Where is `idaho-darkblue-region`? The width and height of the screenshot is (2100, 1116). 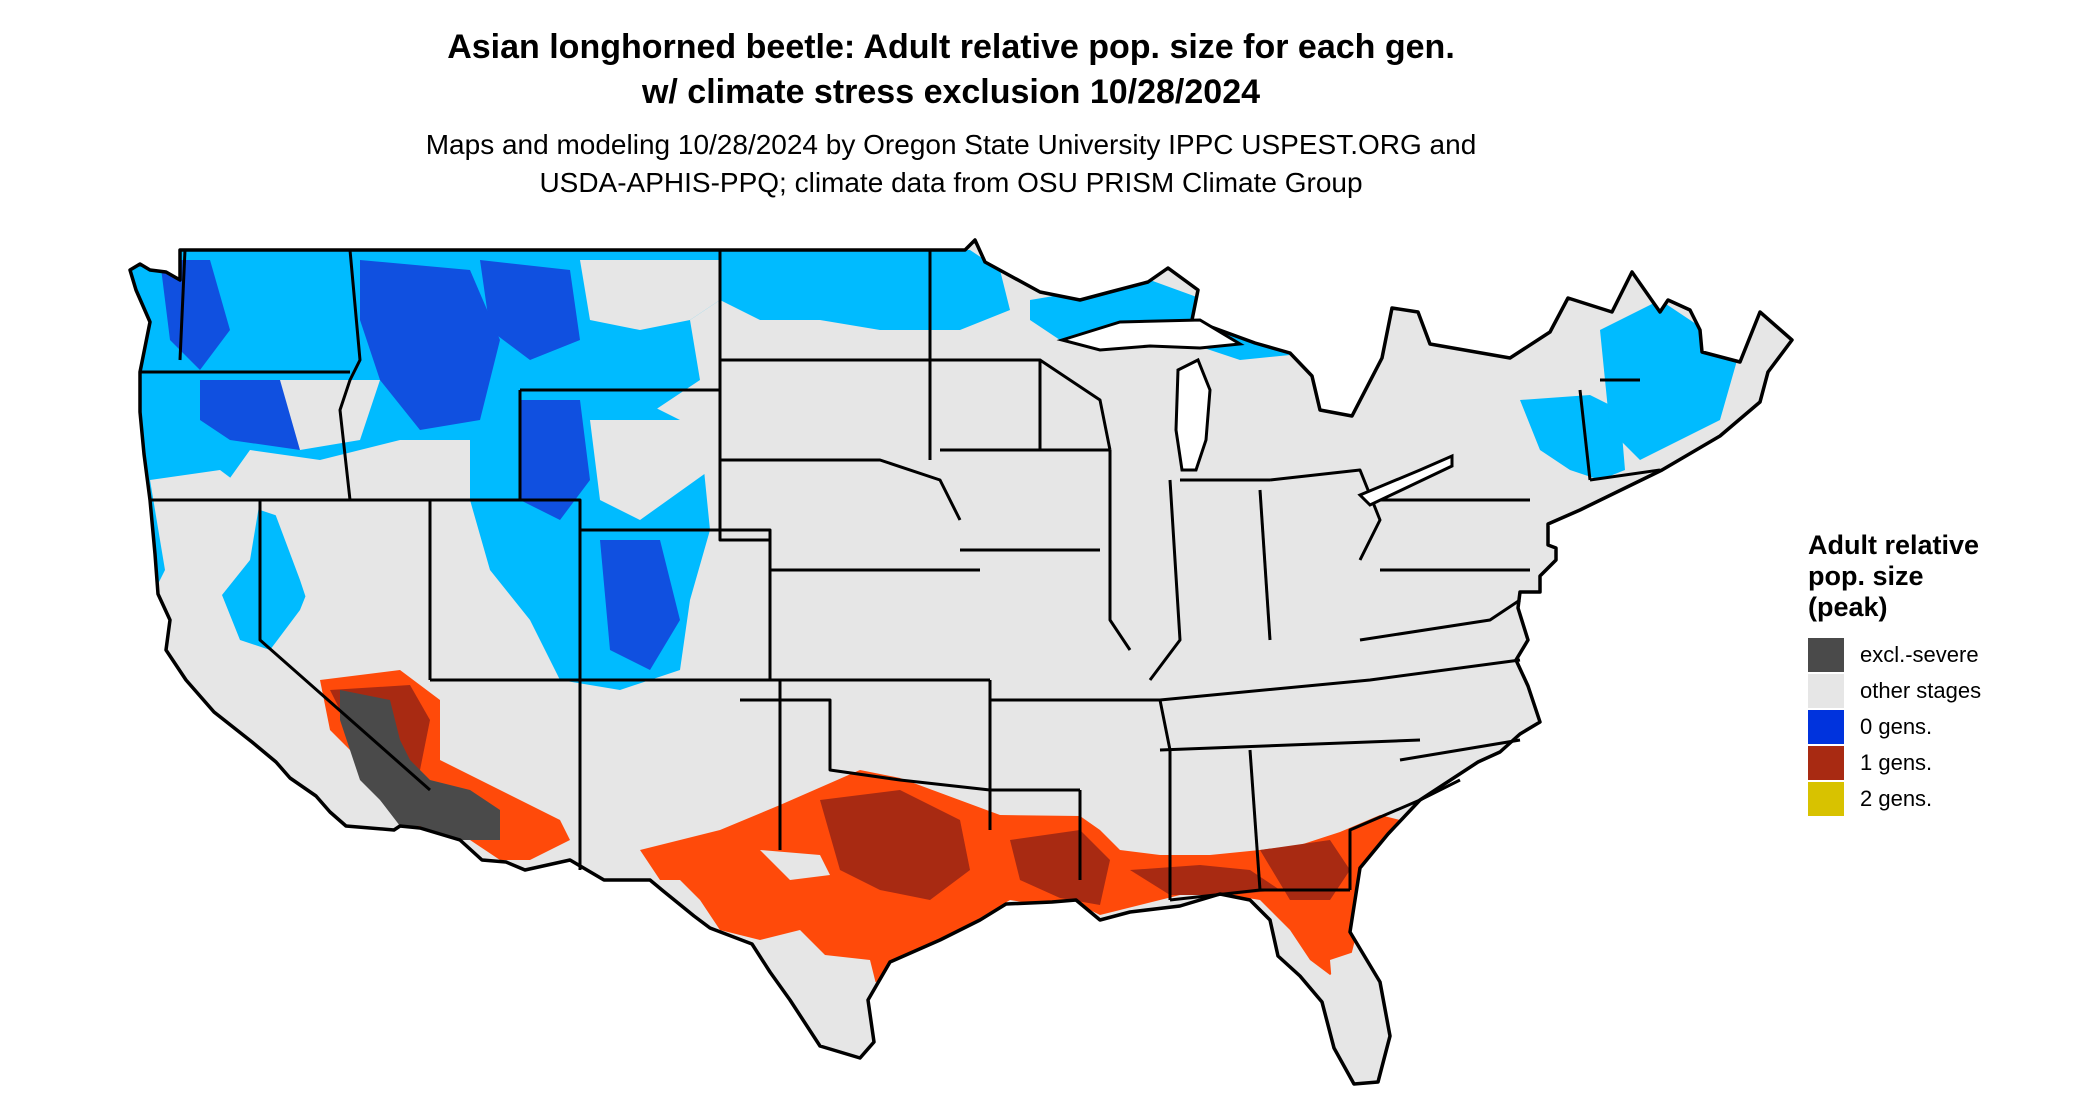 idaho-darkblue-region is located at coordinates (430, 345).